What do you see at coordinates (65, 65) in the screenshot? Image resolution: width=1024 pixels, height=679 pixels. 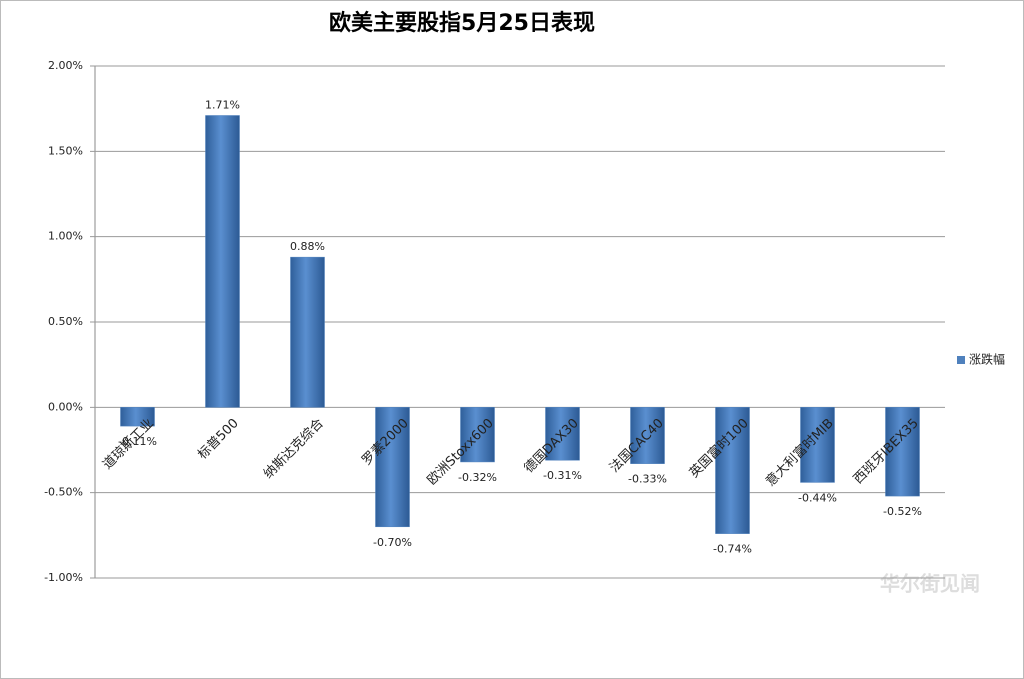 I see `y-tick-label: 2.00%` at bounding box center [65, 65].